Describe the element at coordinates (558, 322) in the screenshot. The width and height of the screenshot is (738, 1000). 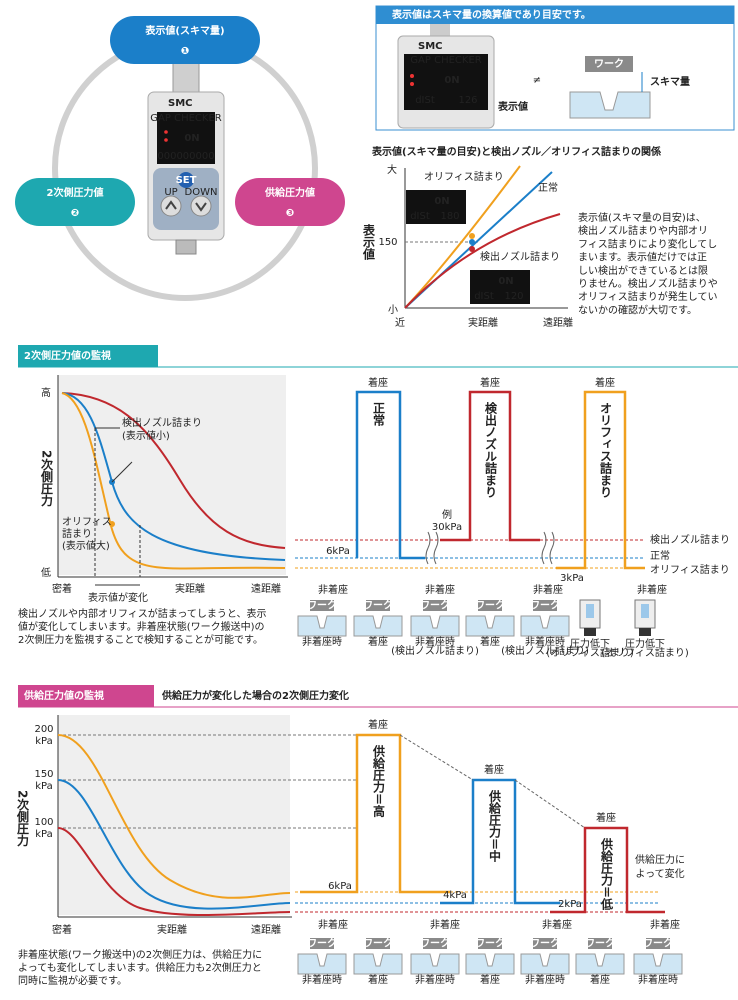
I see `label: 遠距離` at that location.